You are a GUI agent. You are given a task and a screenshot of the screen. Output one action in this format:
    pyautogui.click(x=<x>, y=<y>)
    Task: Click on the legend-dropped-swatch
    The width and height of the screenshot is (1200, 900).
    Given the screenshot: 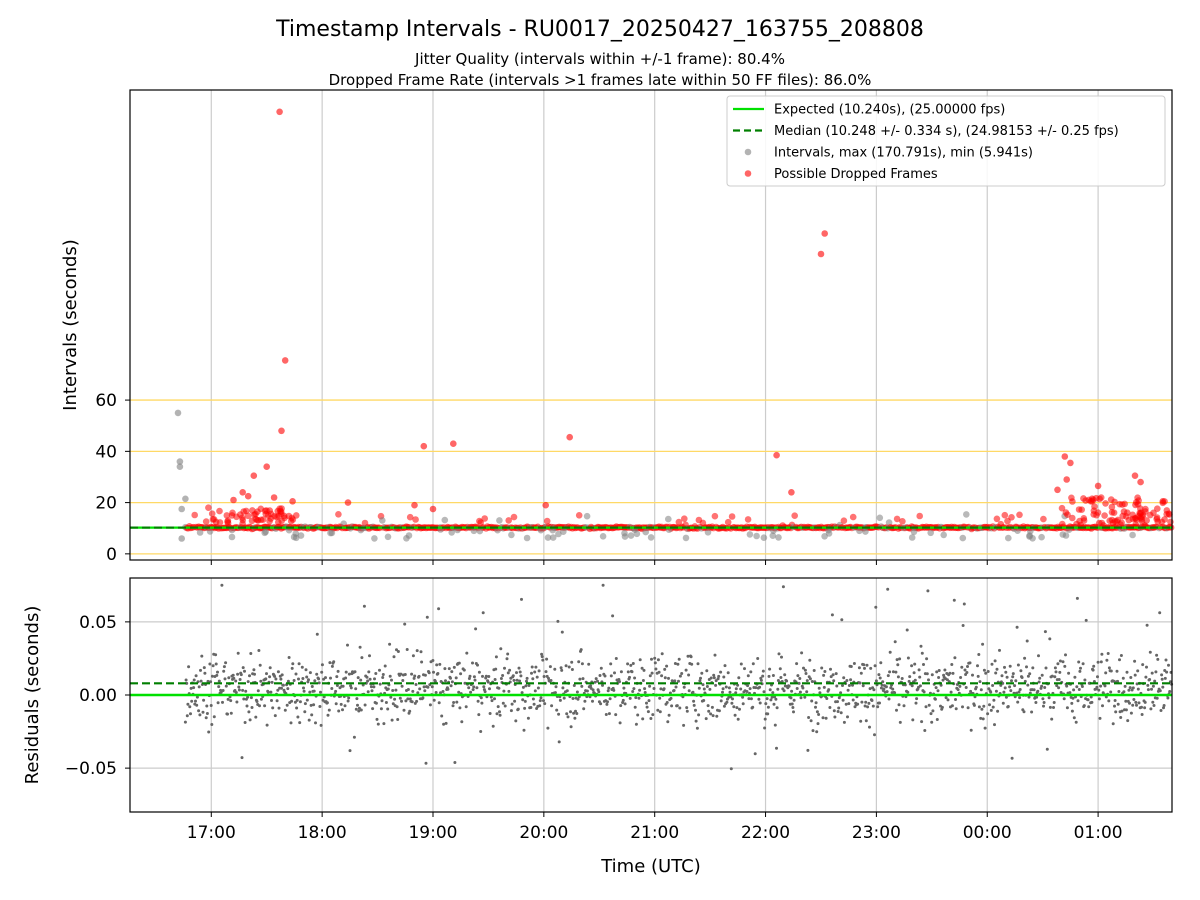 What is the action you would take?
    pyautogui.click(x=748, y=173)
    